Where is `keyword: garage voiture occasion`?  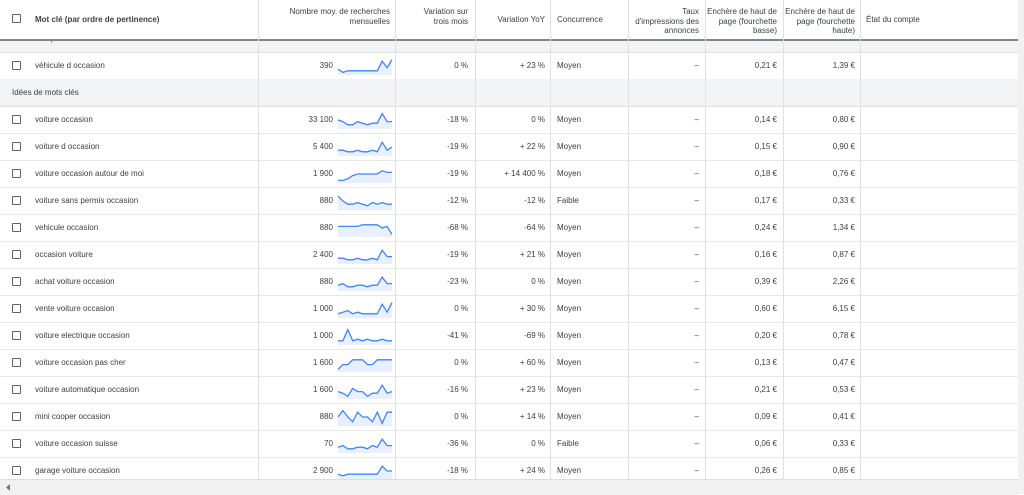
keyword: garage voiture occasion is located at coordinates (77, 470).